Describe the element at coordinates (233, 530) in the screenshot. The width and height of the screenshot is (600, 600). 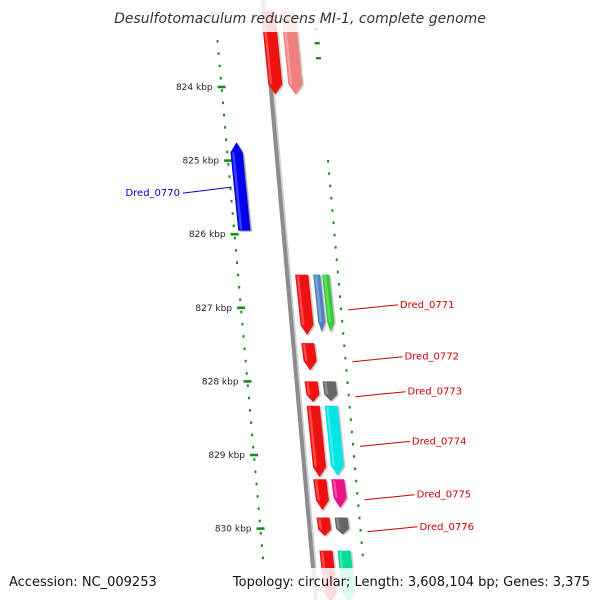
I see `tick-label: 830 kbp` at that location.